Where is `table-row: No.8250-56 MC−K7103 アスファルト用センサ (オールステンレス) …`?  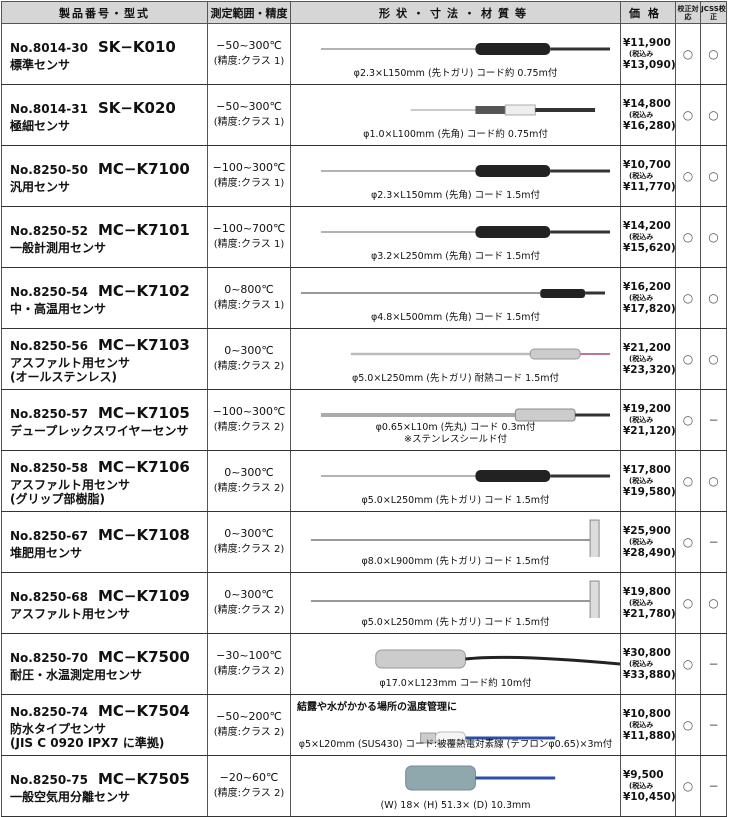
table-row: No.8250-56 MC−K7103 アスファルト用センサ (オールステンレス) … is located at coordinates (364, 359).